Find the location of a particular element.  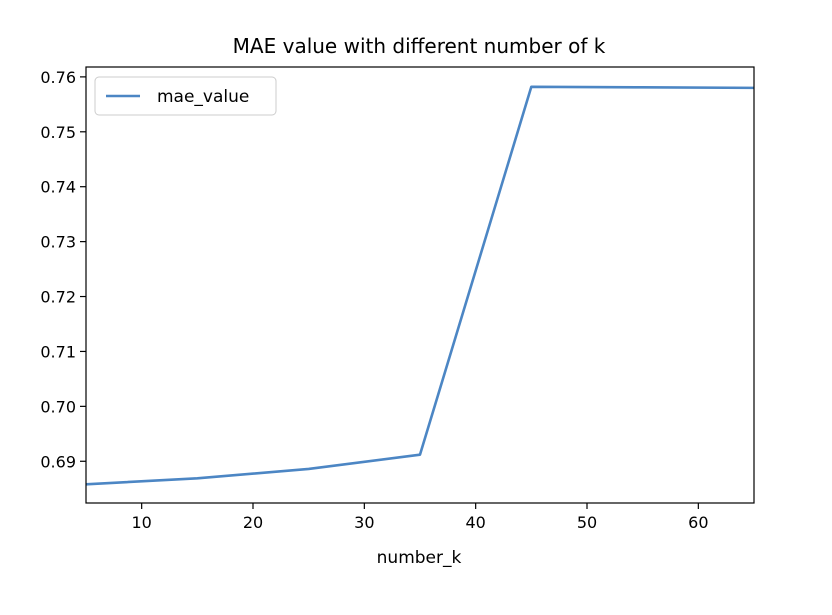

x-tick-label: 10 is located at coordinates (141, 522).